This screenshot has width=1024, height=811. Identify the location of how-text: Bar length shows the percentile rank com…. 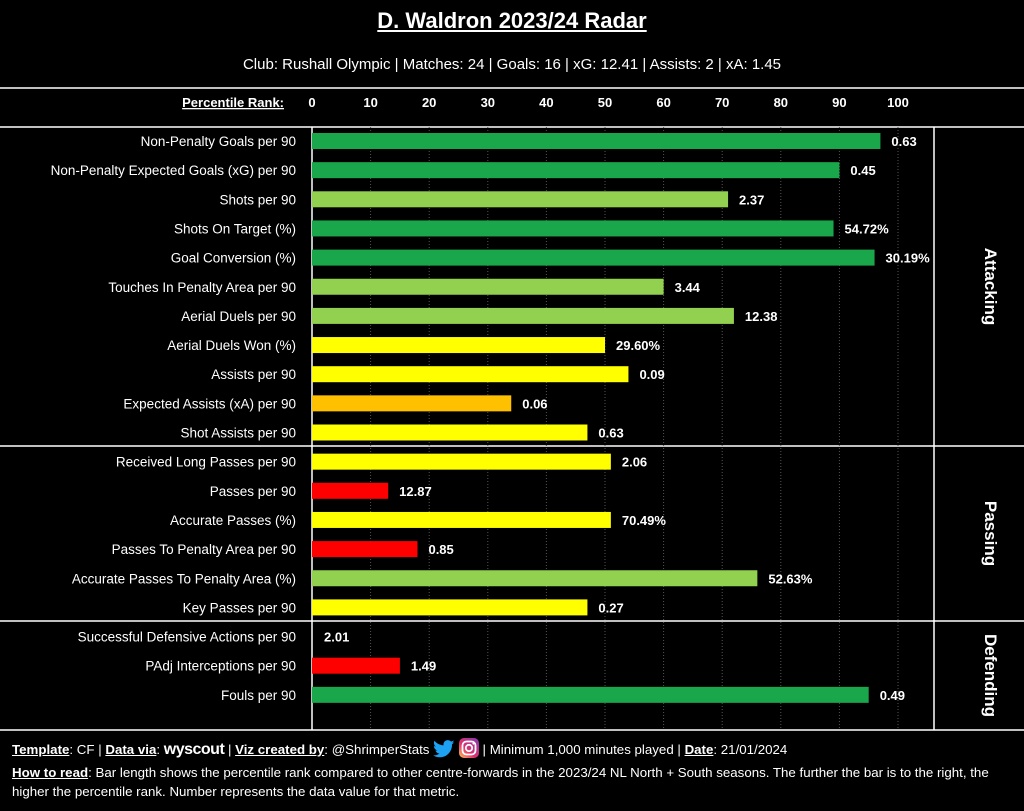
(500, 782).